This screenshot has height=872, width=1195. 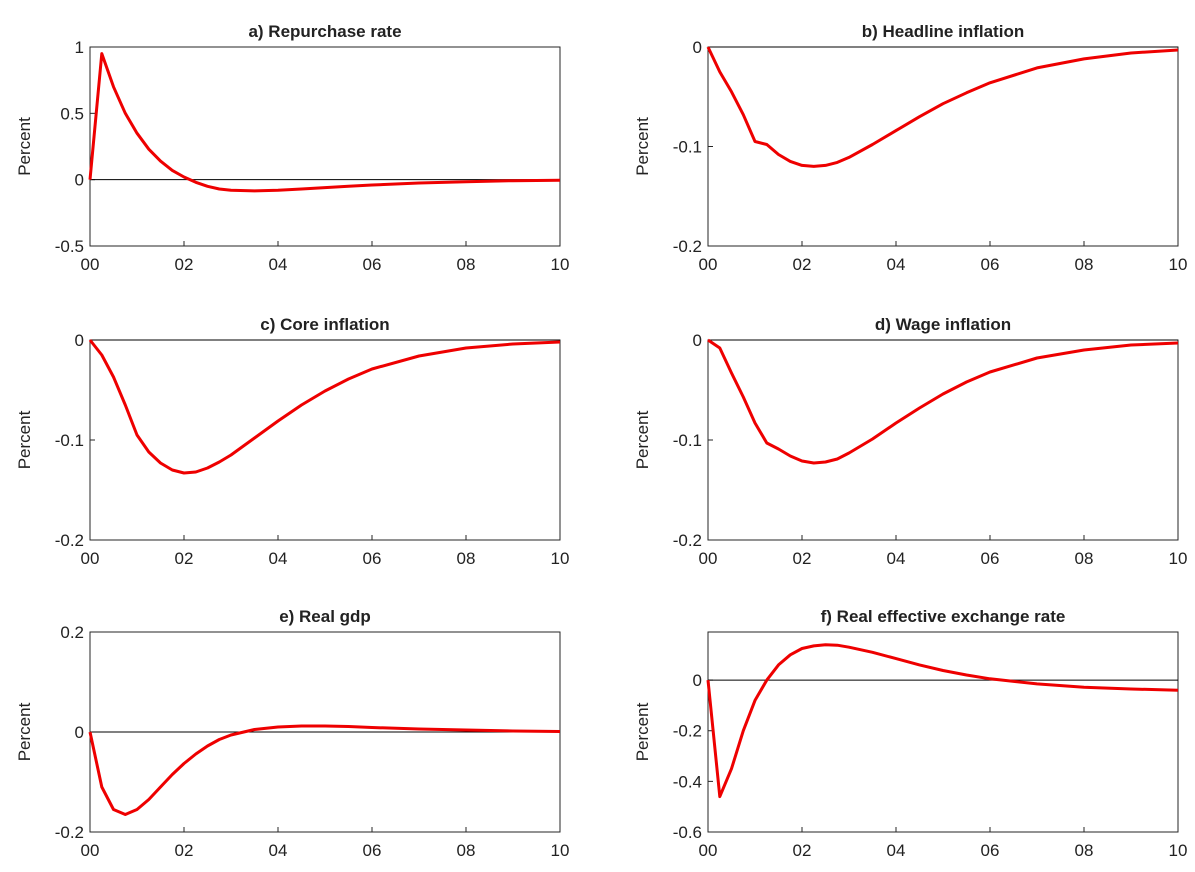 What do you see at coordinates (687, 781) in the screenshot?
I see `y-tick-label: -0.4` at bounding box center [687, 781].